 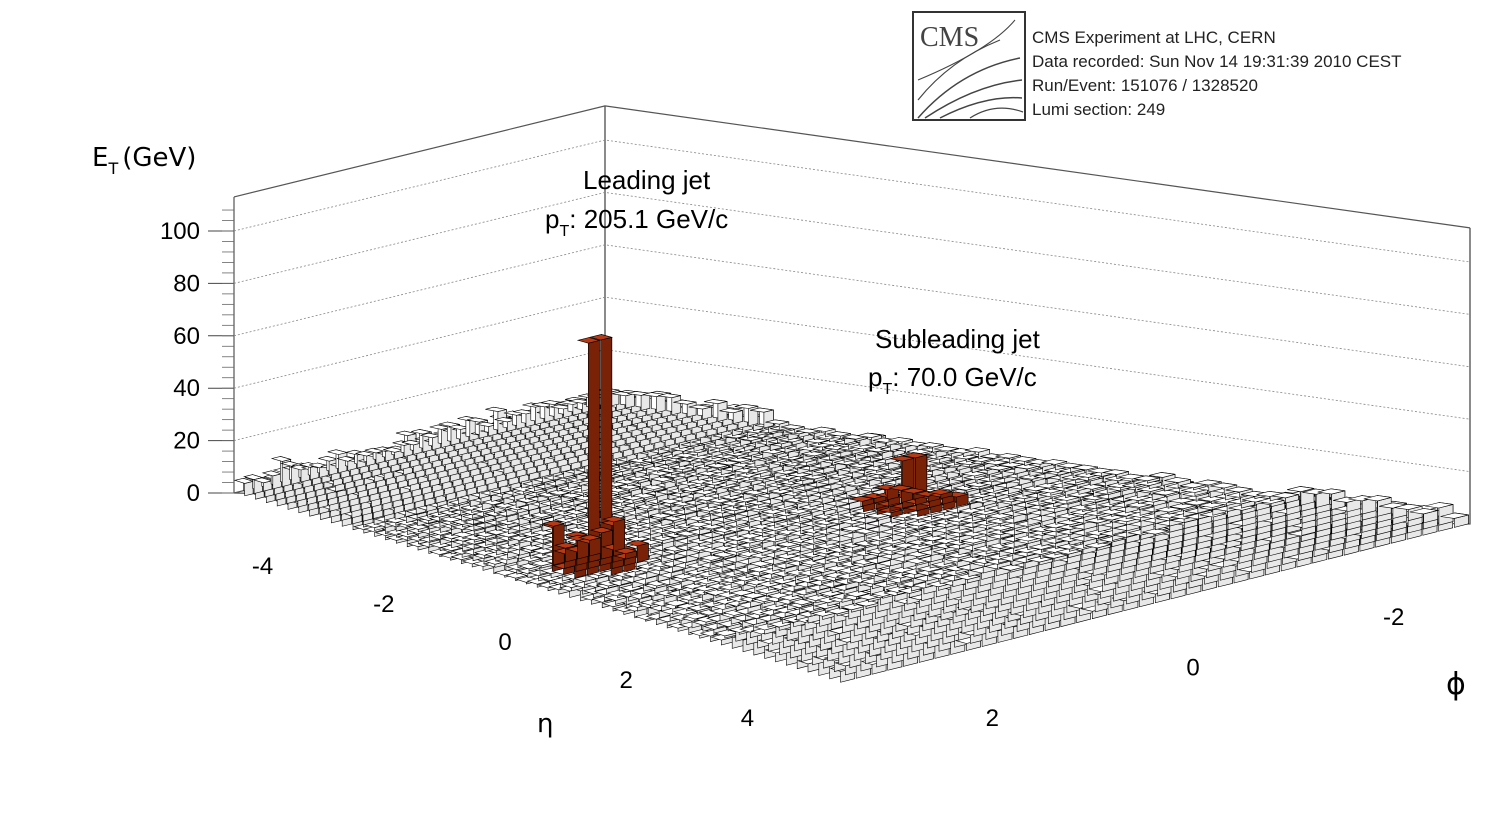 What do you see at coordinates (1456, 684) in the screenshot?
I see `phi-axis-title: ϕ` at bounding box center [1456, 684].